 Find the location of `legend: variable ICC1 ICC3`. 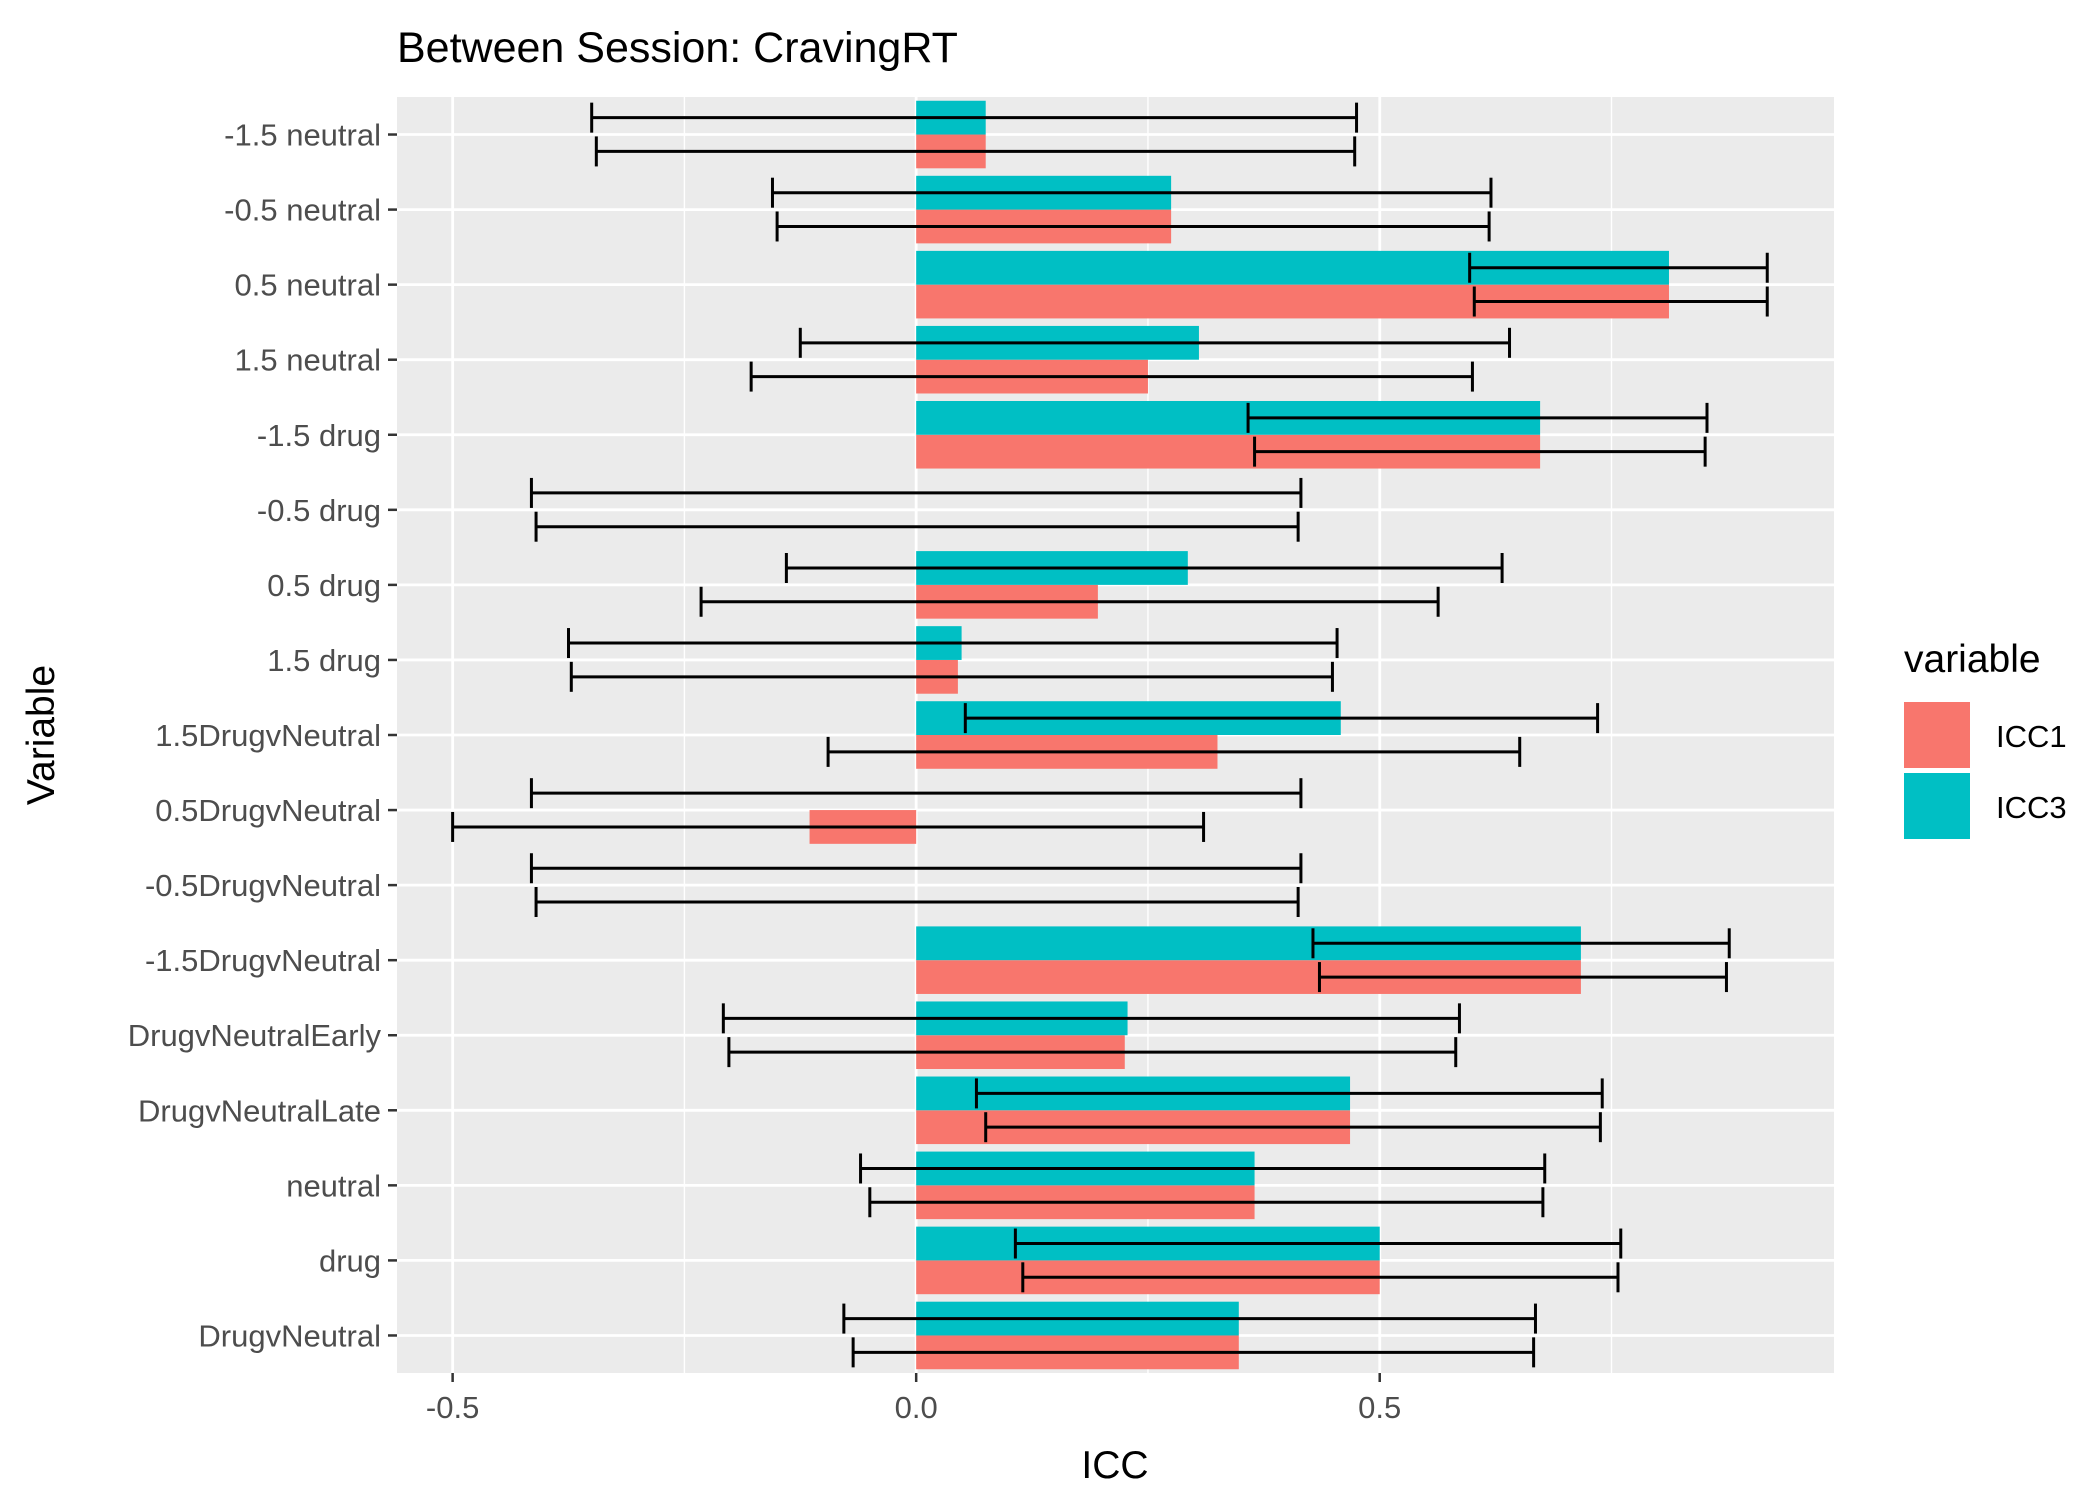

legend: variable ICC1 ICC3 is located at coordinates (1985, 738).